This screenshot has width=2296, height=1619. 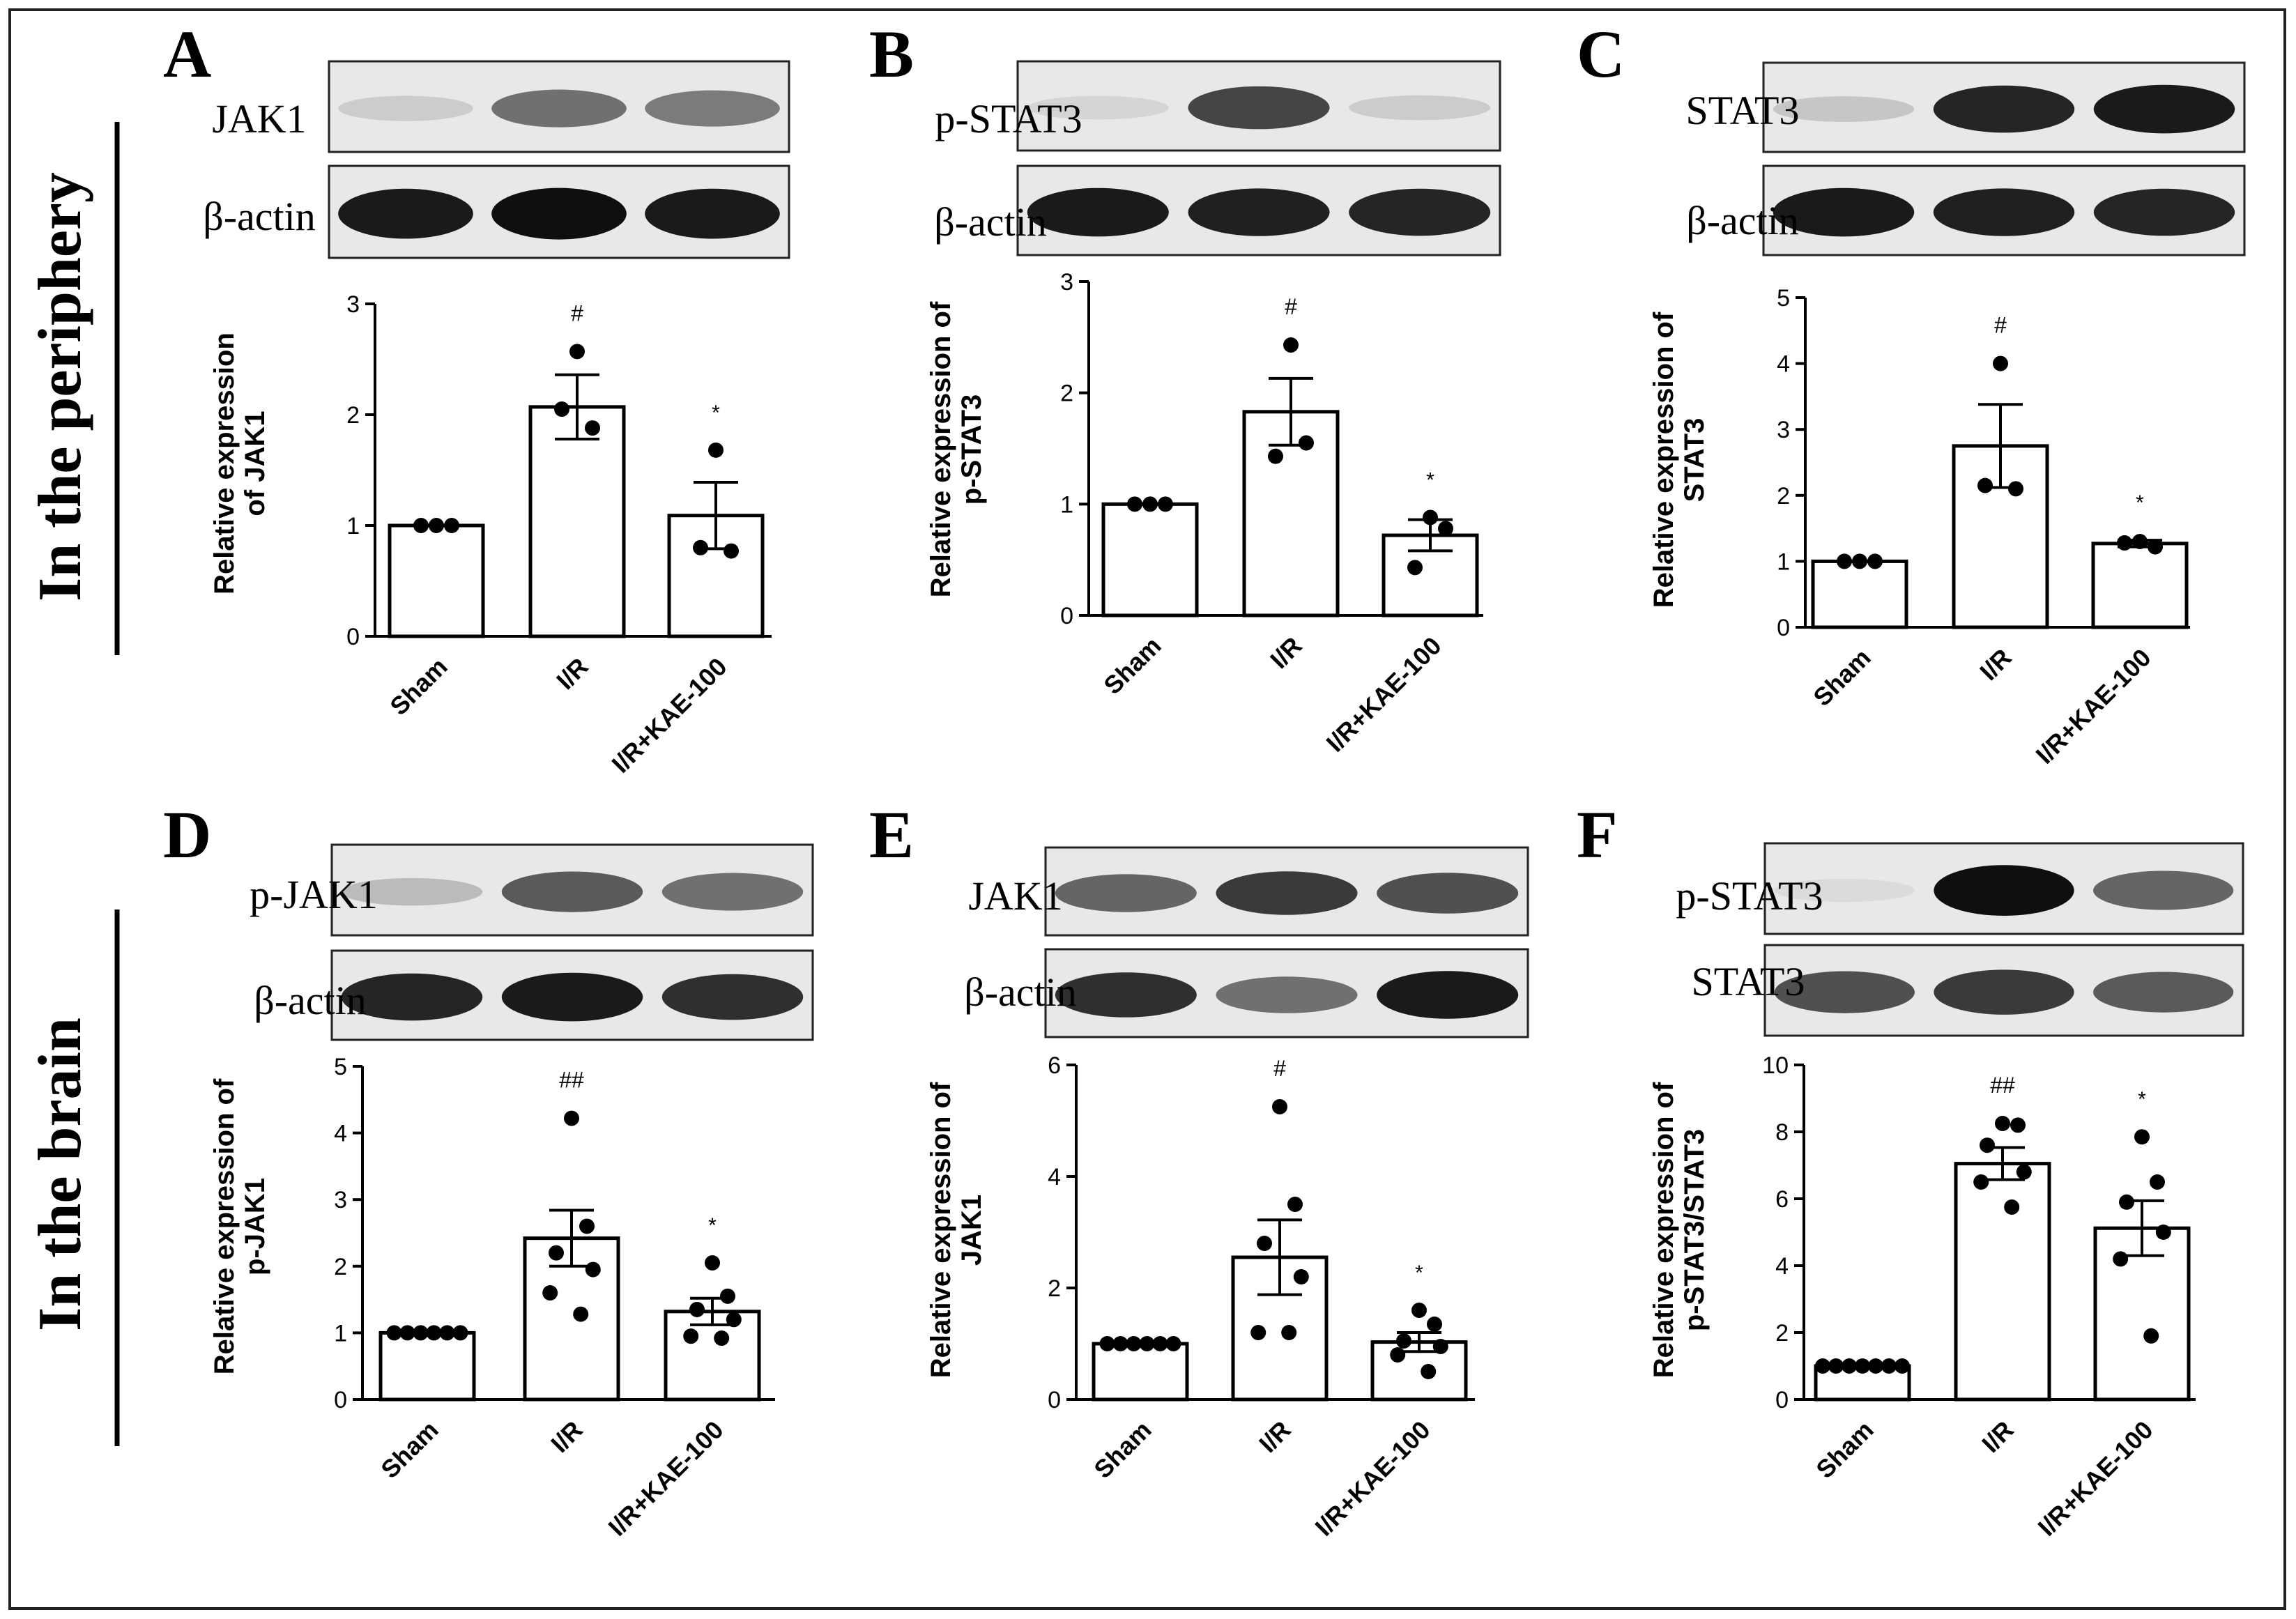 What do you see at coordinates (259, 119) in the screenshot?
I see `blot-label: JAK1` at bounding box center [259, 119].